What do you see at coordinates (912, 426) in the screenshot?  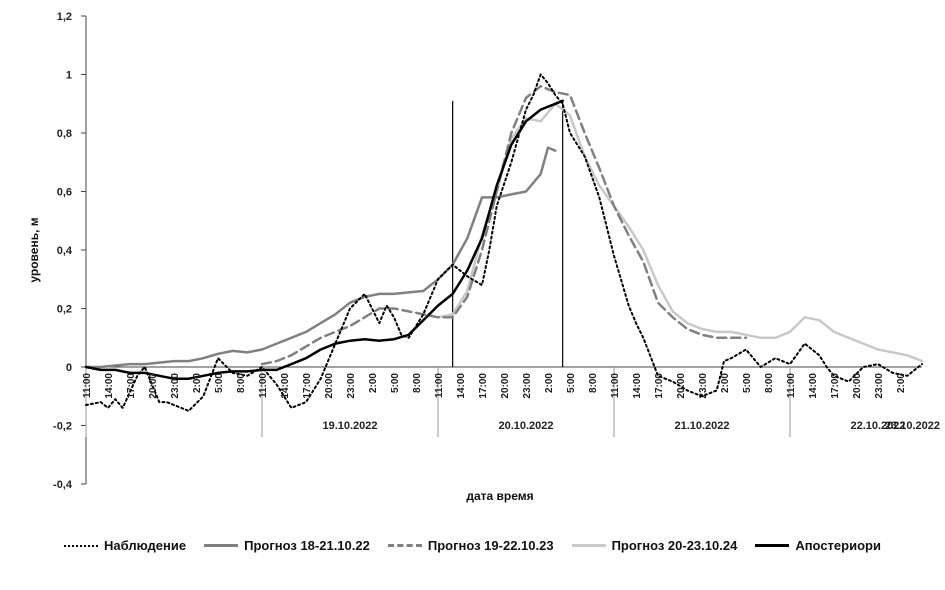 I see `date-label: 23.10.2022` at bounding box center [912, 426].